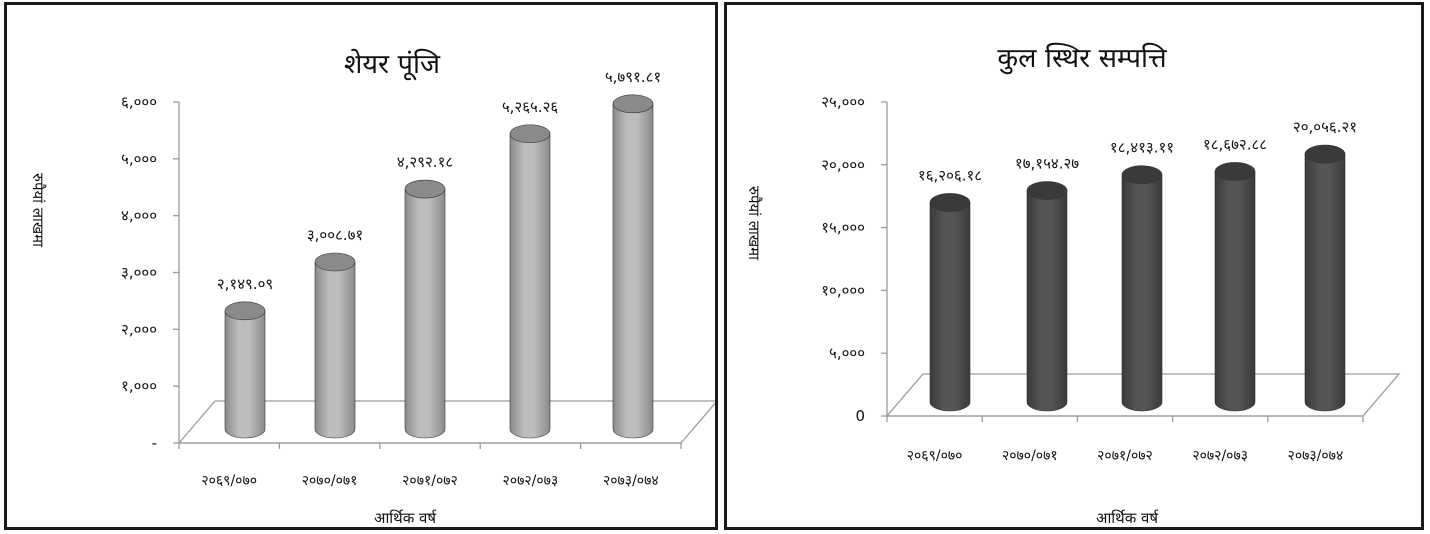  What do you see at coordinates (633, 77) in the screenshot?
I see `data-label: ५,७९१.८१` at bounding box center [633, 77].